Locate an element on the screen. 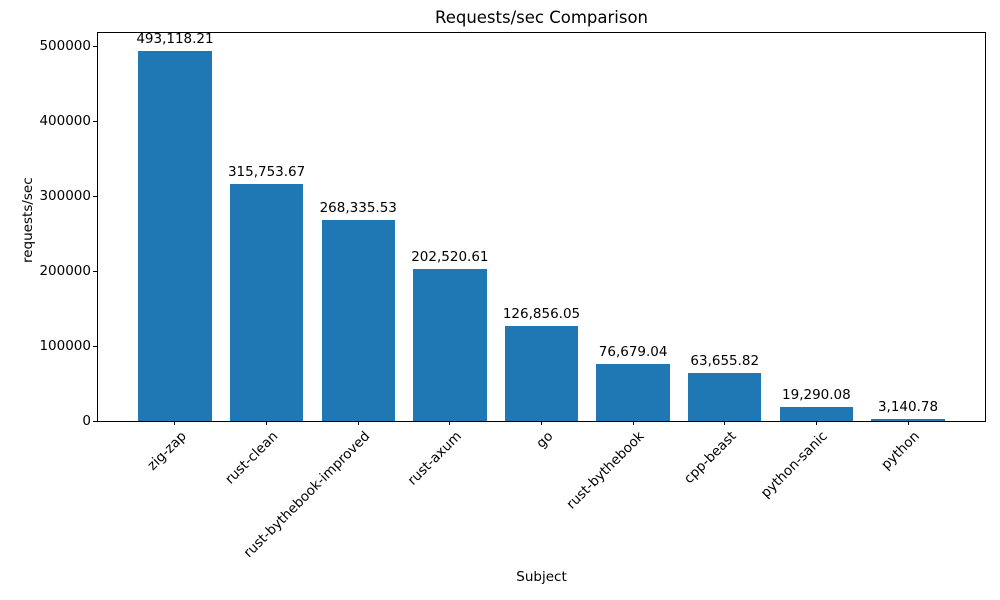 The width and height of the screenshot is (1000, 600). bar-value-label: 76,679.04 is located at coordinates (633, 351).